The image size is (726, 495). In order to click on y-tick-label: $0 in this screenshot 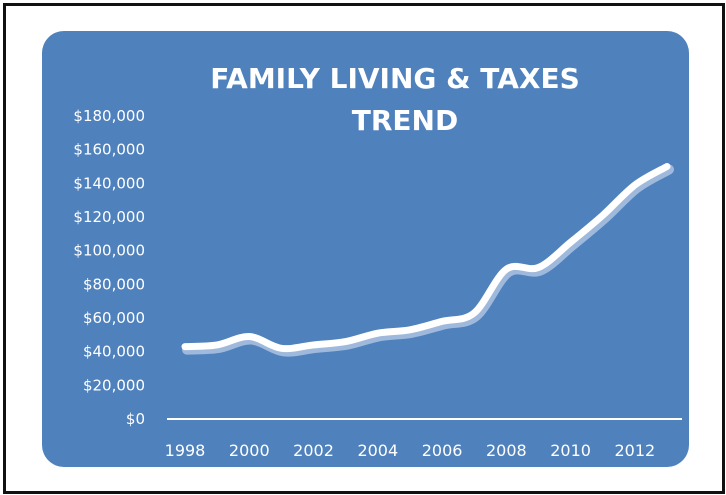, I will do `click(135, 419)`.